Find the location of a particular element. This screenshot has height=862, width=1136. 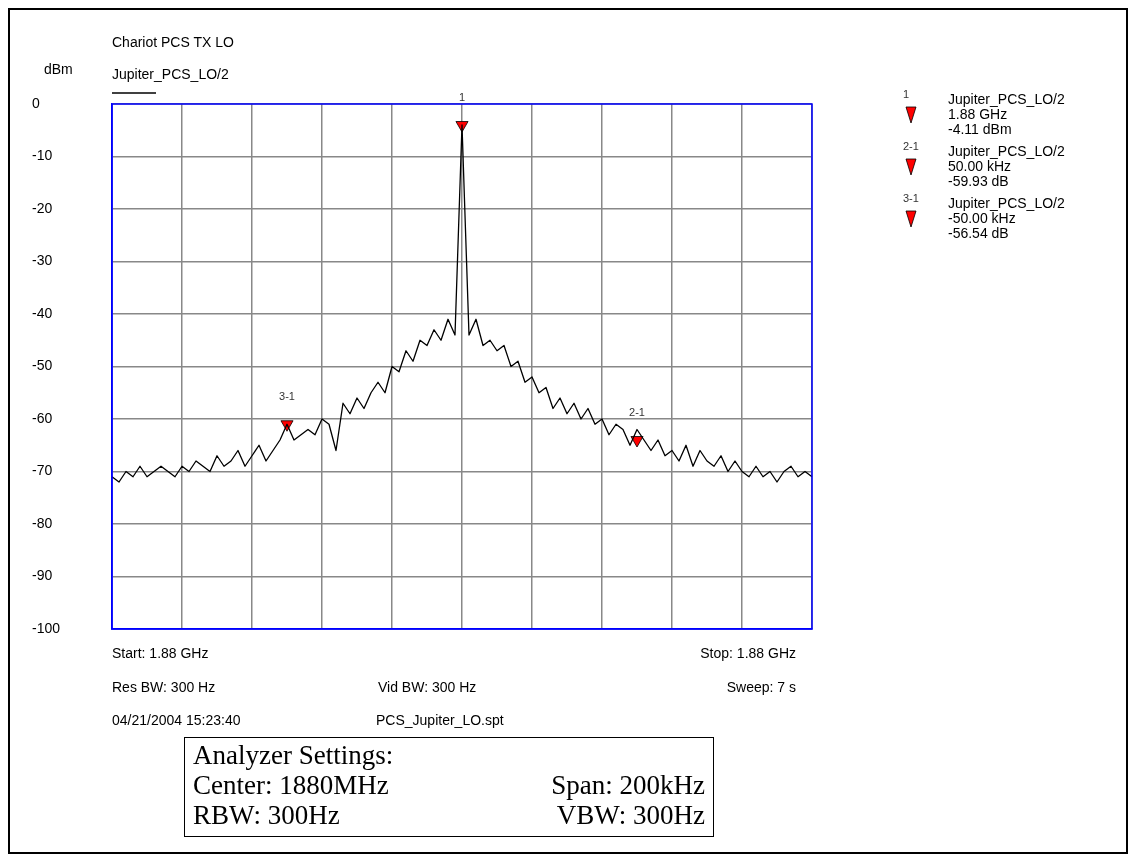

text: 3-1 is located at coordinates (911, 198).